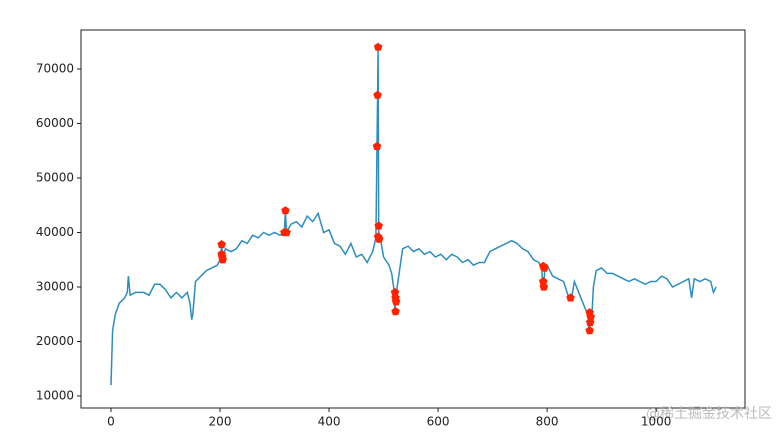  What do you see at coordinates (55, 286) in the screenshot?
I see `y-tick-label: 30000` at bounding box center [55, 286].